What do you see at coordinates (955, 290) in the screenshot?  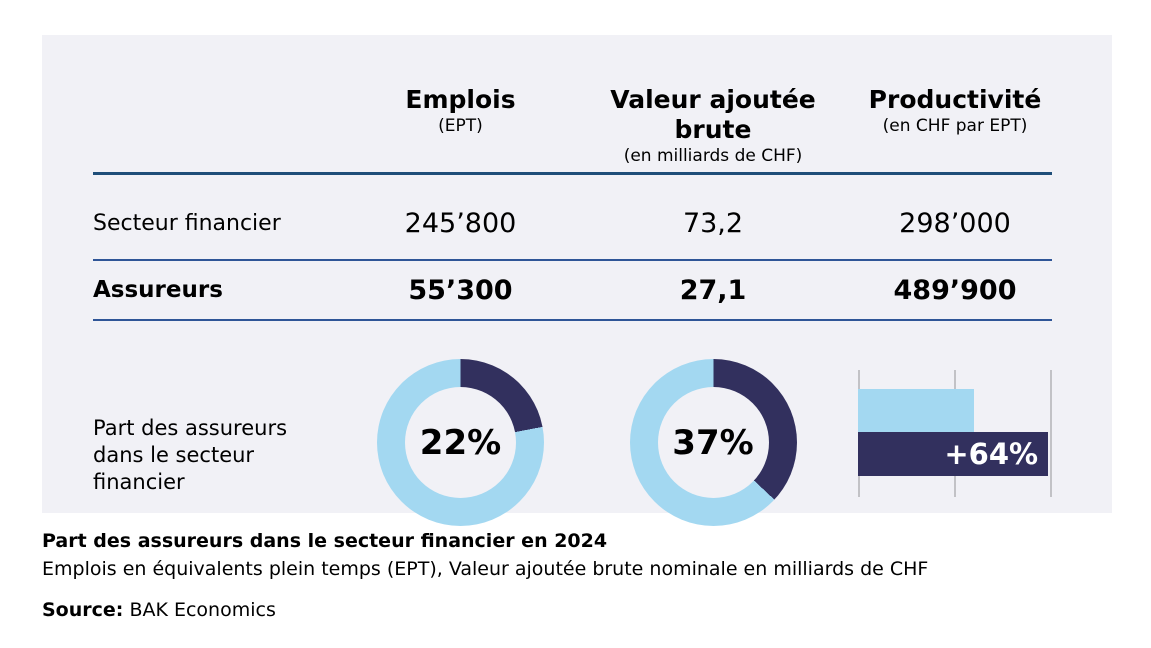 I see `cell-productivite: 489’900` at bounding box center [955, 290].